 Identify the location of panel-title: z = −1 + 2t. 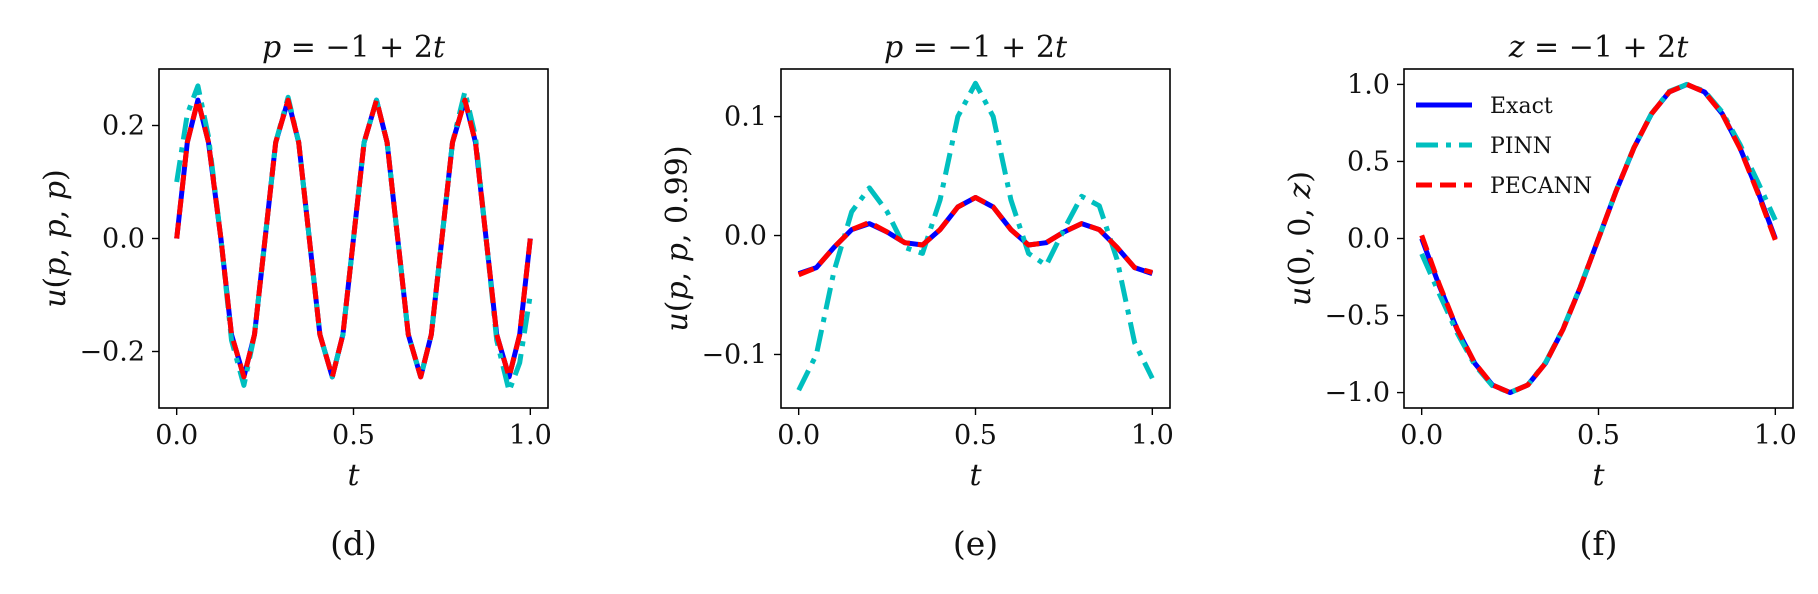
(1599, 47).